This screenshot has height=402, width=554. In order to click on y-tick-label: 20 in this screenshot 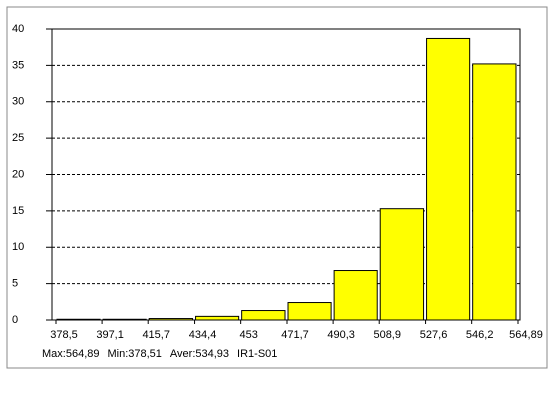, I will do `click(18, 174)`.